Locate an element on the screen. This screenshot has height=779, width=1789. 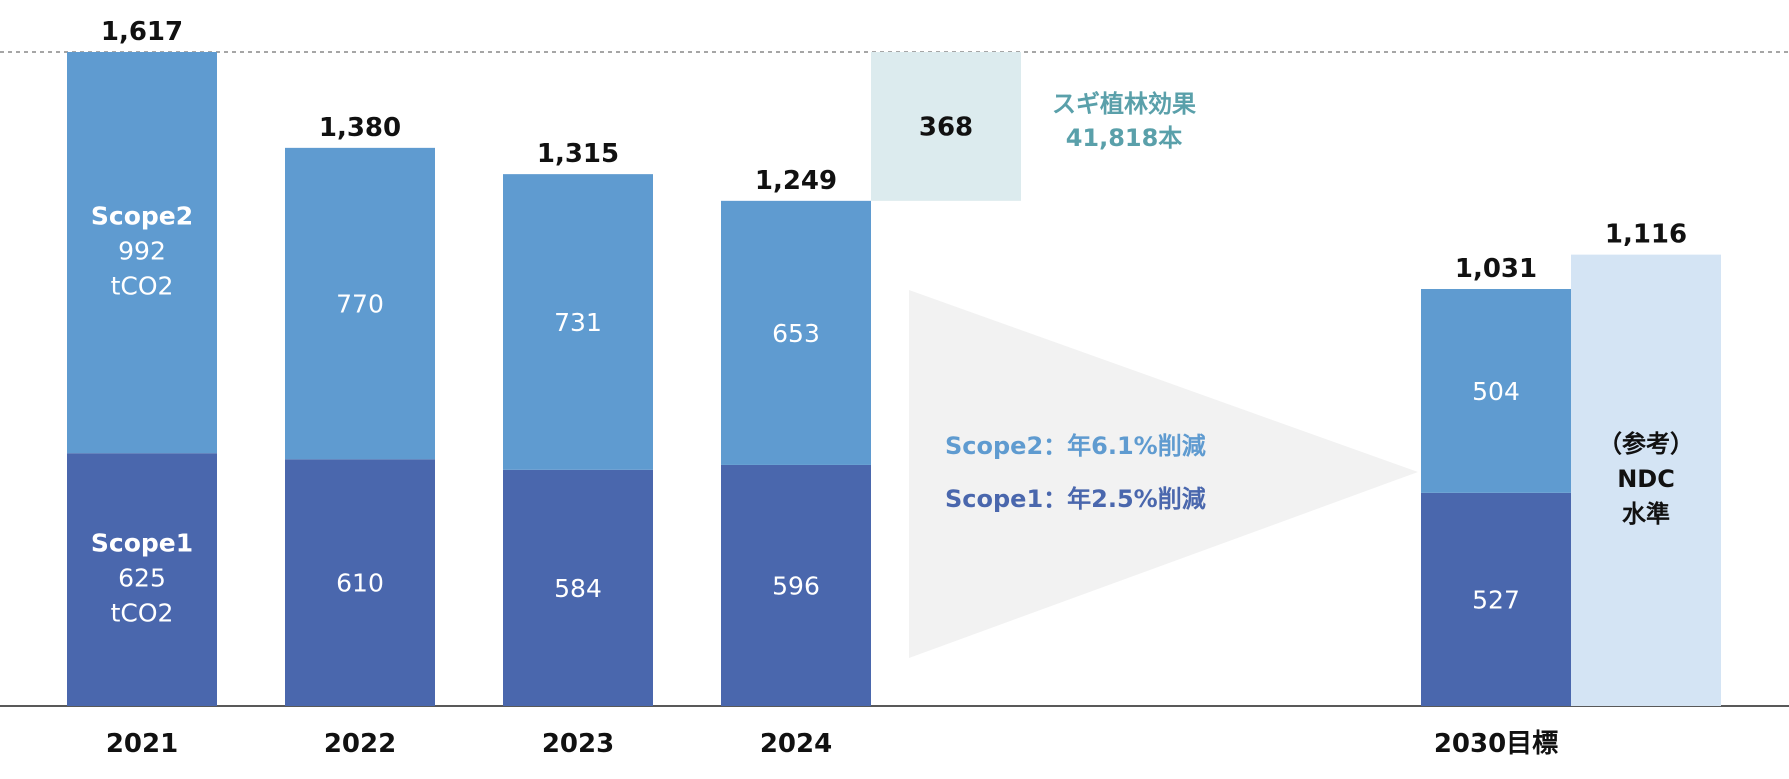
scope1-series-label: Scope1 is located at coordinates (142, 543).